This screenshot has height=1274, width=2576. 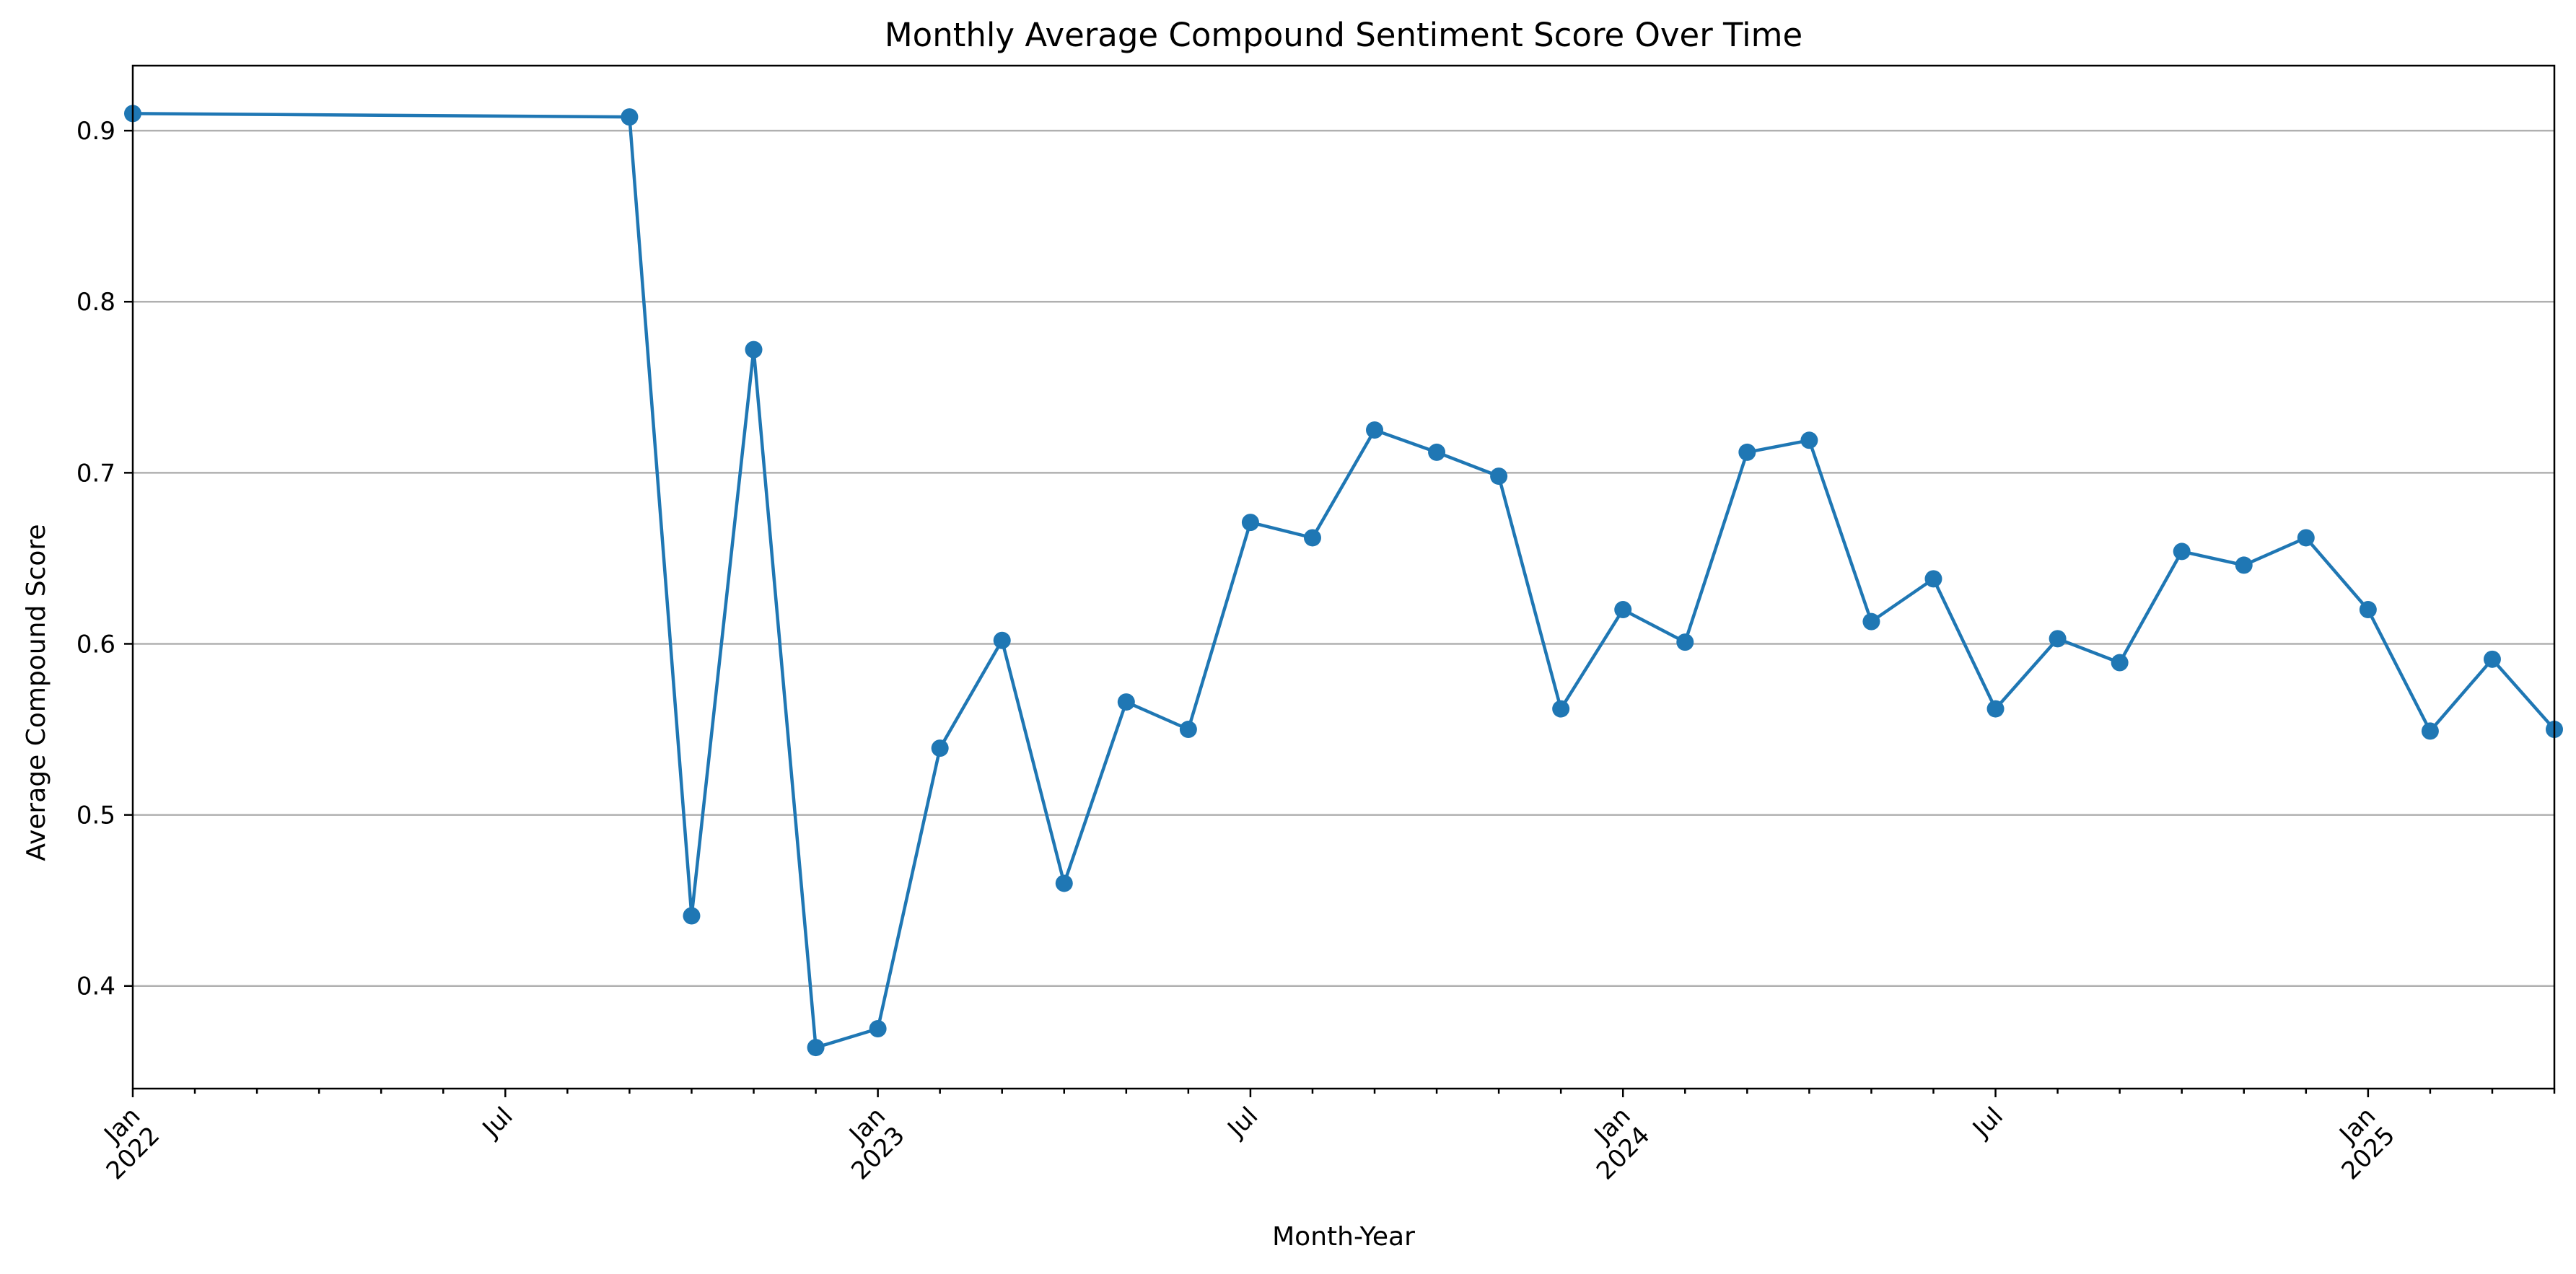 What do you see at coordinates (95, 815) in the screenshot?
I see `y-tick-label: 0.5` at bounding box center [95, 815].